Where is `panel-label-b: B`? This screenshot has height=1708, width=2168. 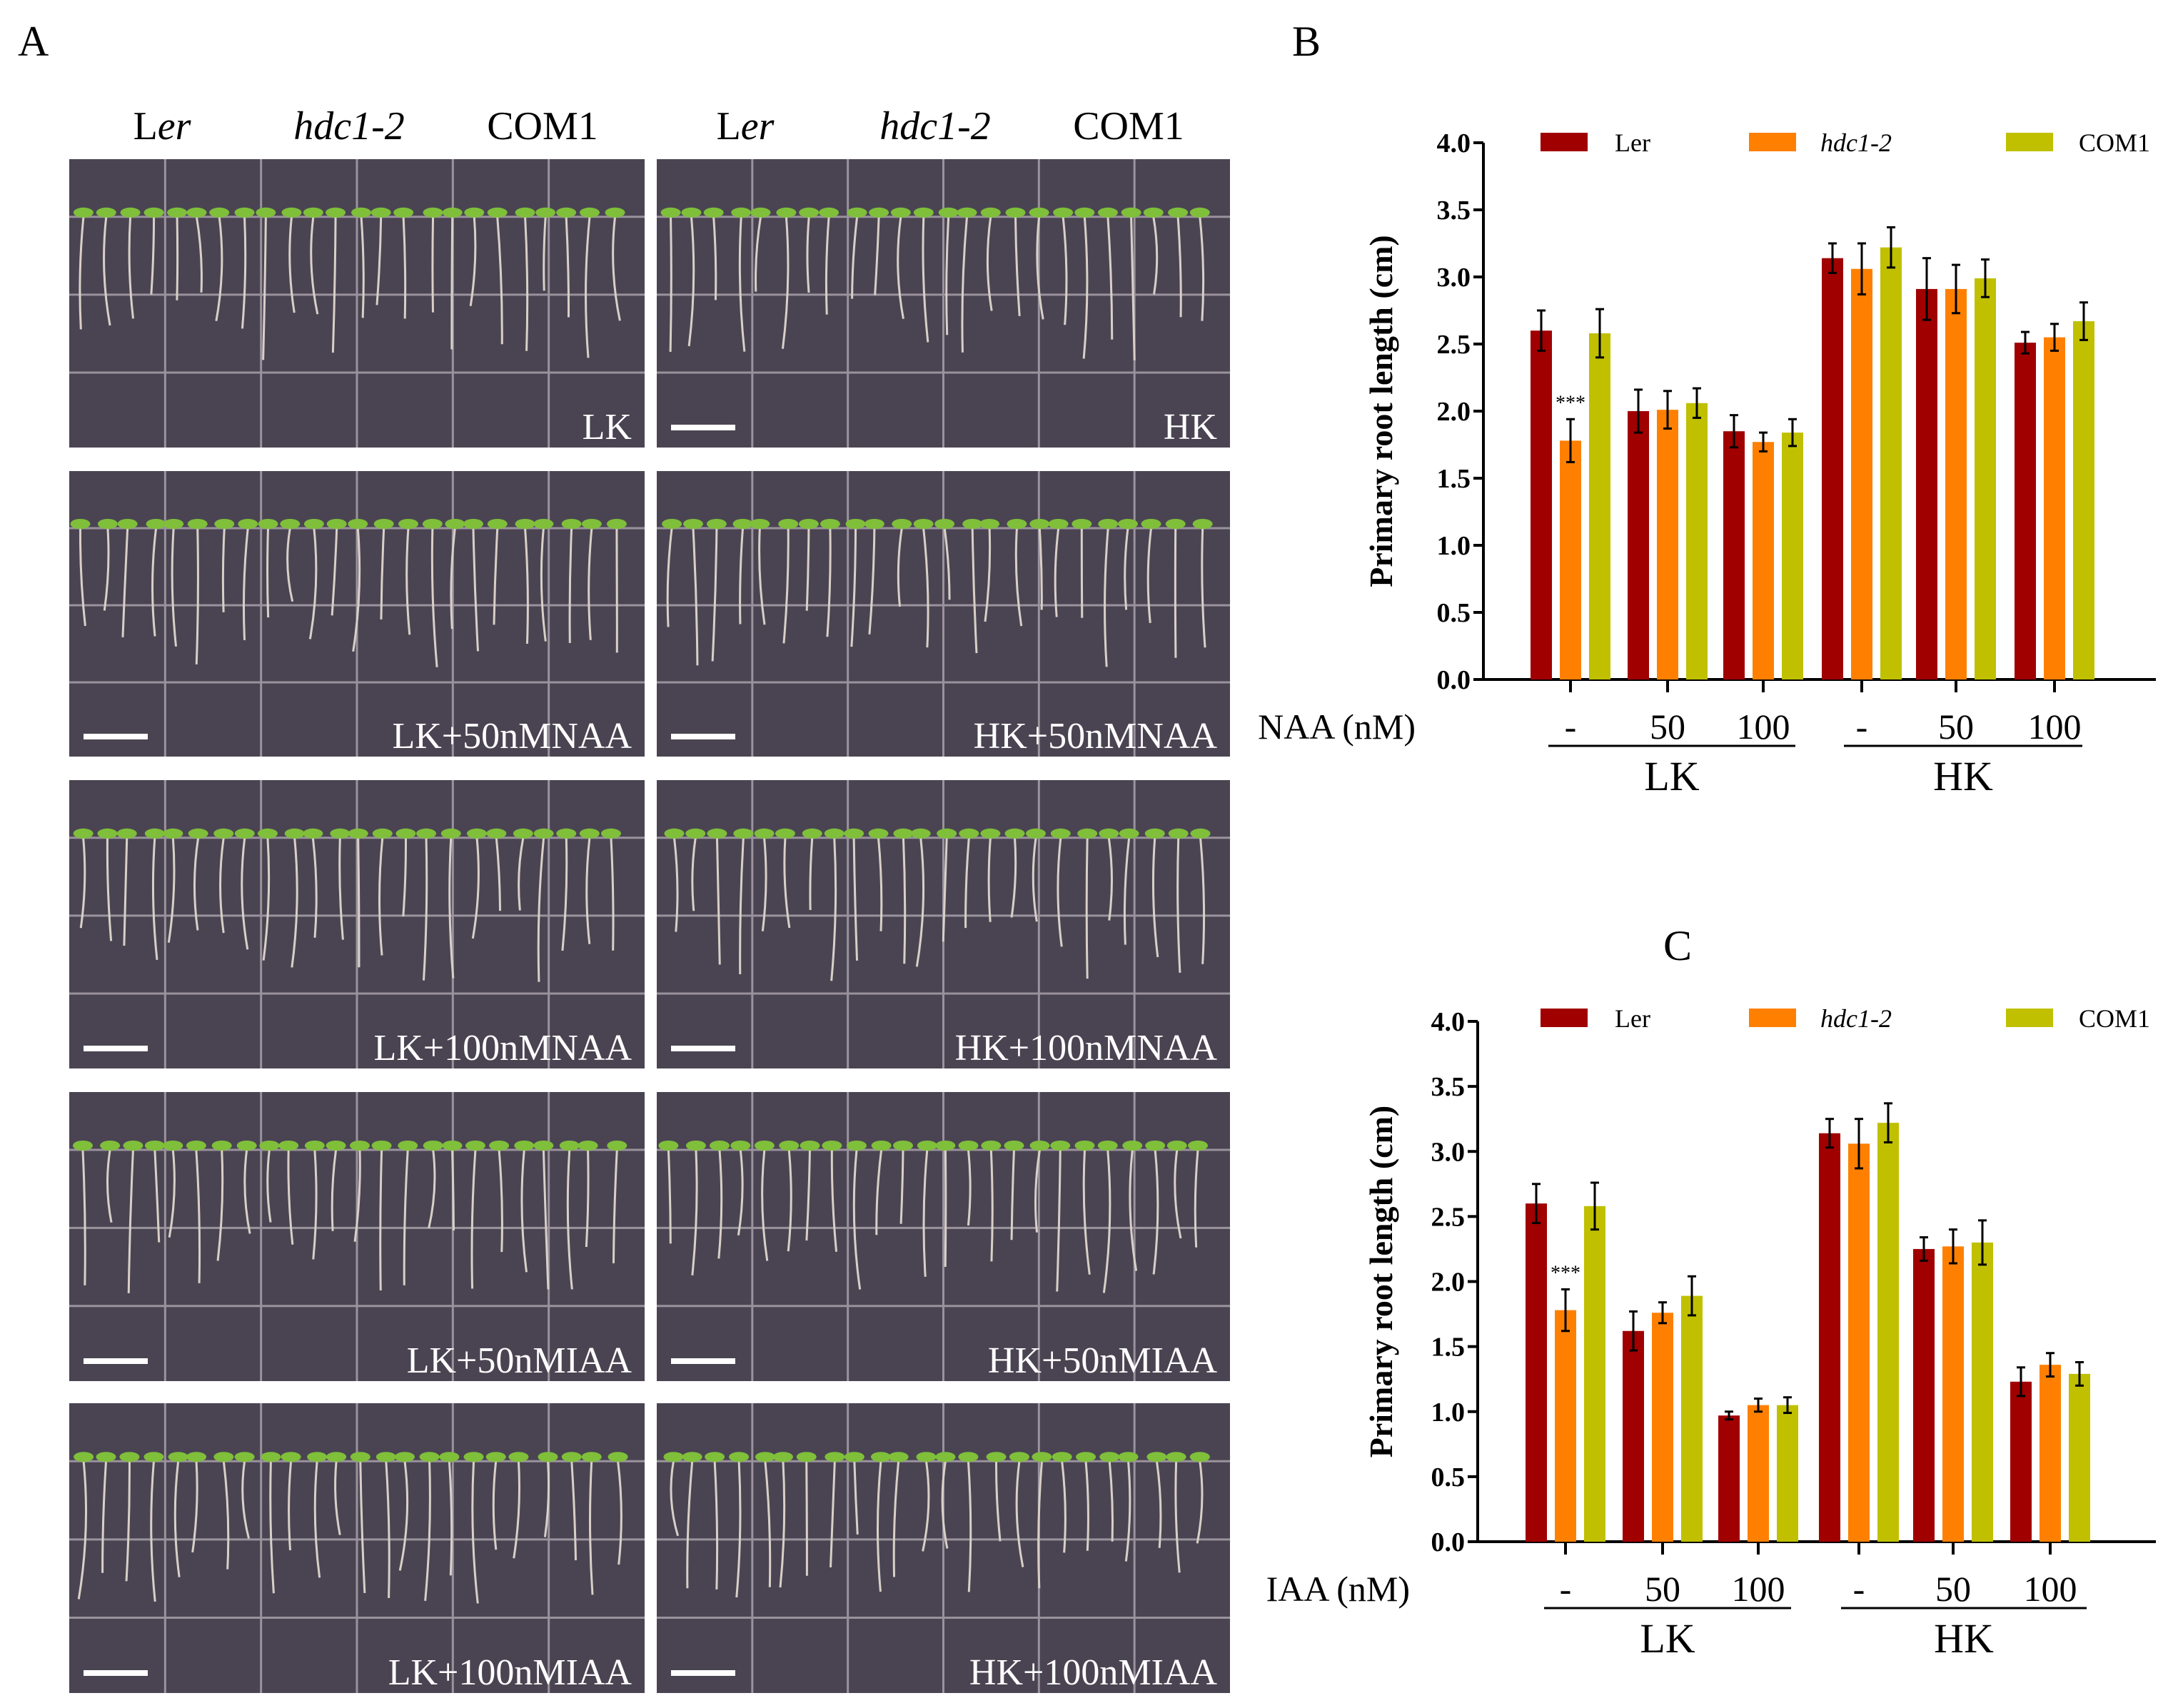
panel-label-b: B is located at coordinates (1307, 42).